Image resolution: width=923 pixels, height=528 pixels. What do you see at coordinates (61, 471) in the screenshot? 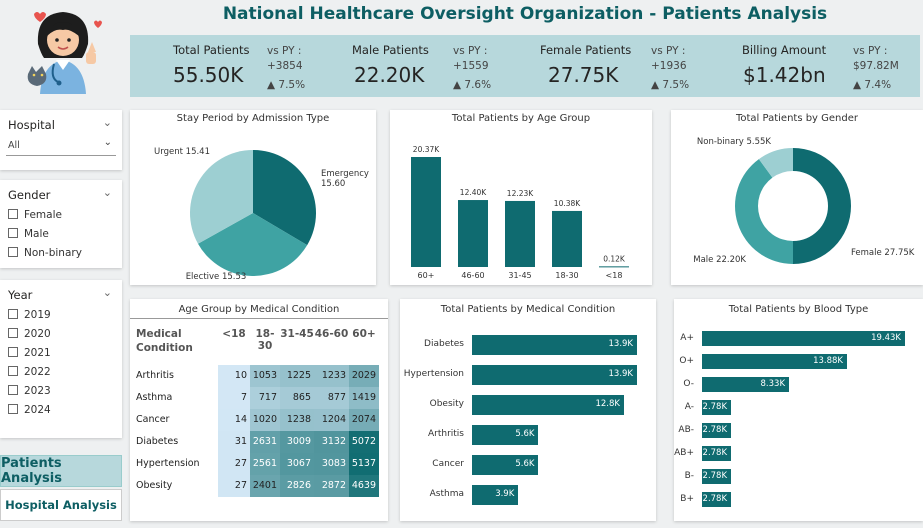
I see `patients-analysis-button: Patients Analysis` at bounding box center [61, 471].